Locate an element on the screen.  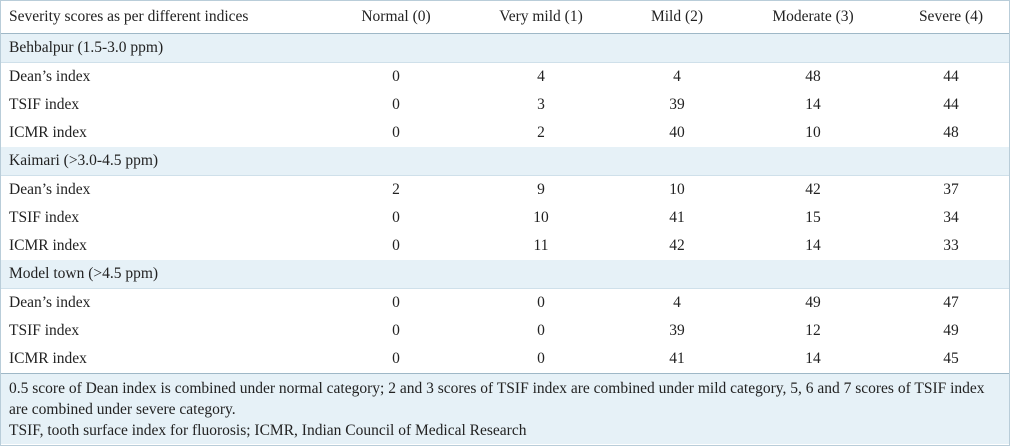
table-row: ICMR index 0 11 42 14 33 is located at coordinates (505, 246).